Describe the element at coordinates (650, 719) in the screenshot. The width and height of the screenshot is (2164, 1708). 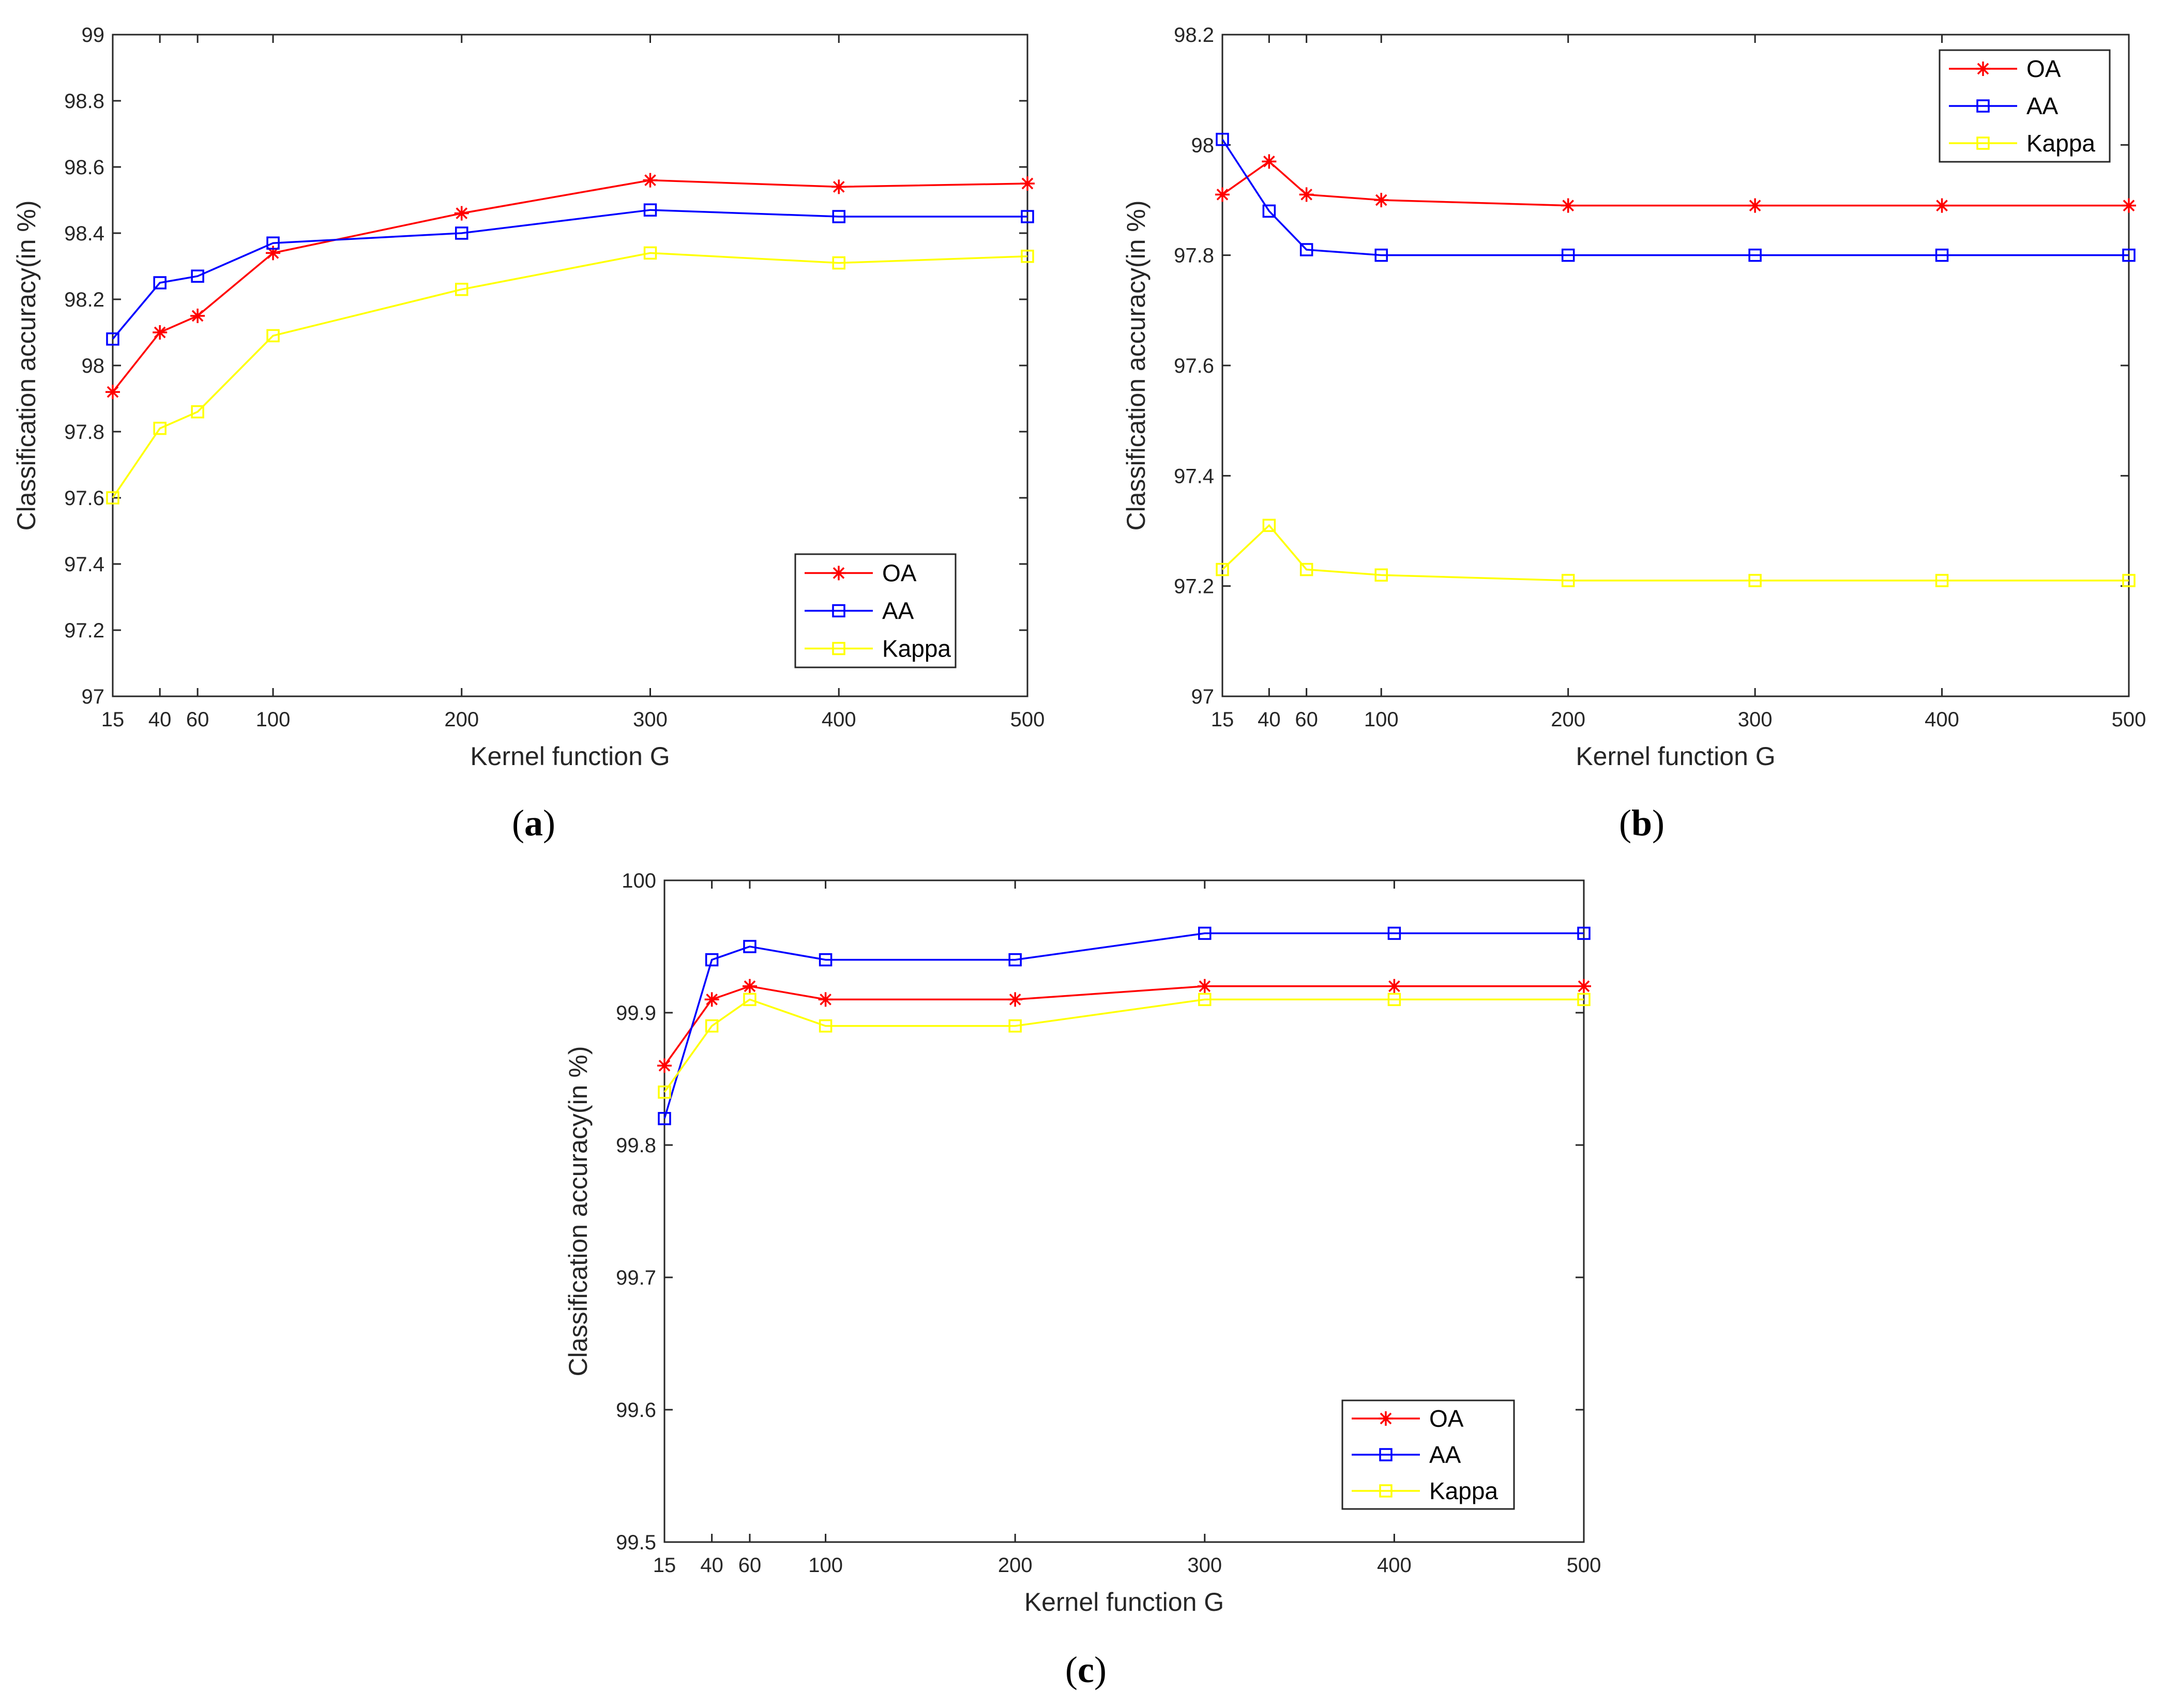
I see `x-tick-label: 300` at that location.